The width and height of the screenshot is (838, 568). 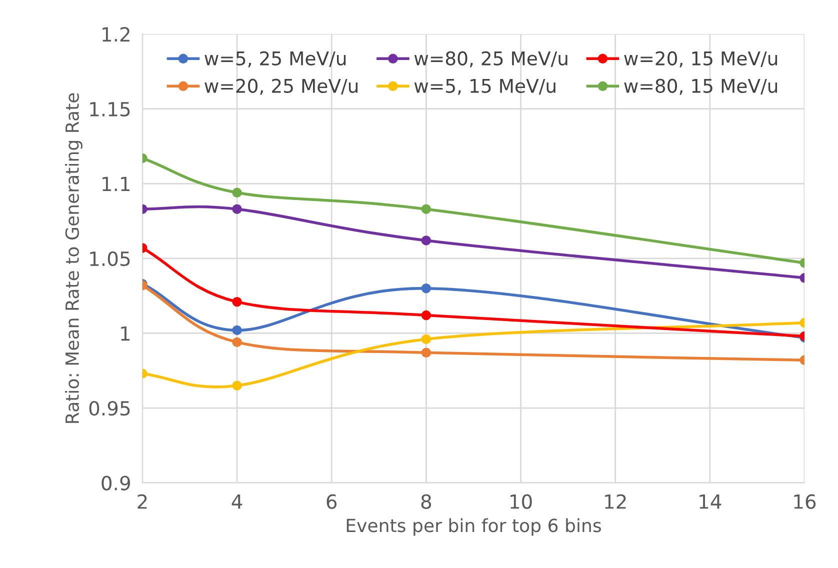 I want to click on legend-label: w=20, 15 MeV/u, so click(x=701, y=59).